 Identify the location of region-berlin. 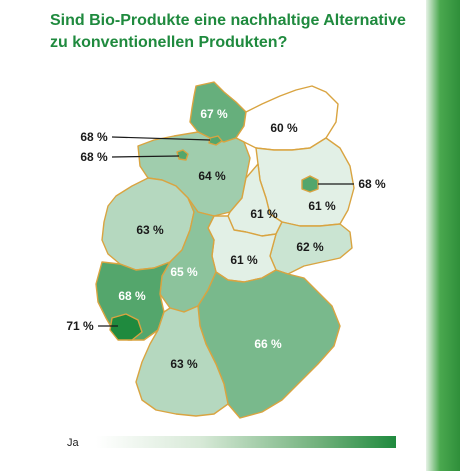
(310, 184).